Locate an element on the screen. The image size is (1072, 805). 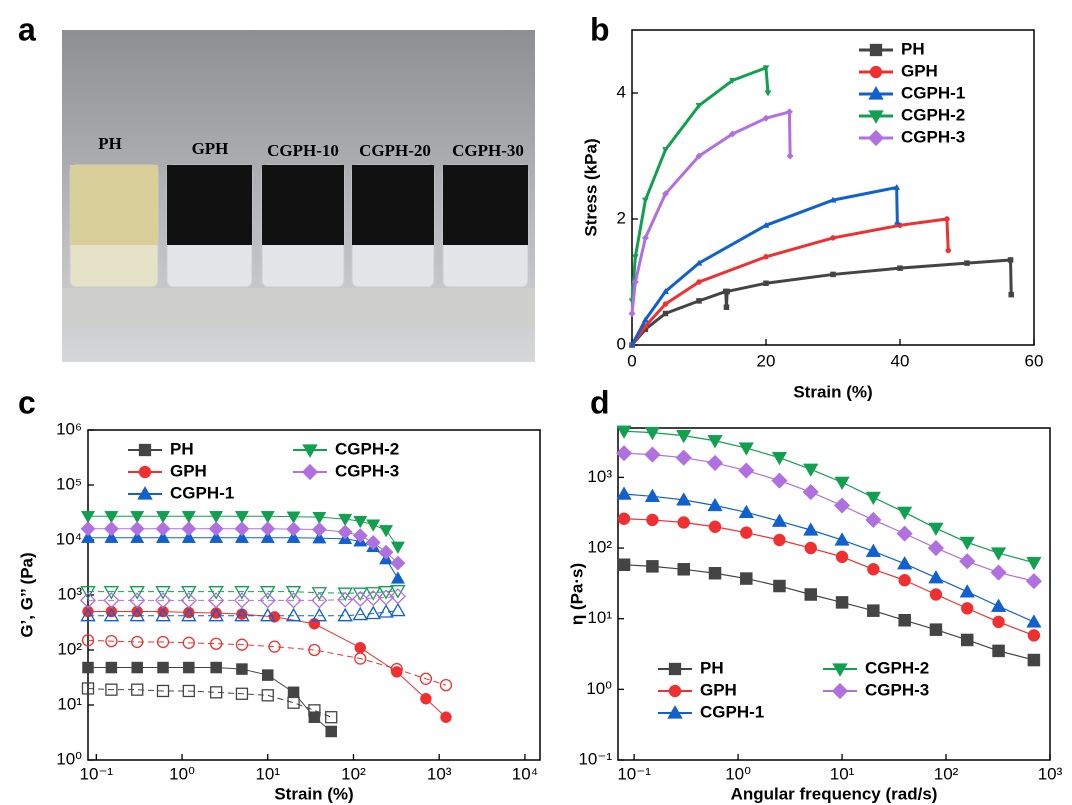
legend-label: CGPH-2 is located at coordinates (933, 114).